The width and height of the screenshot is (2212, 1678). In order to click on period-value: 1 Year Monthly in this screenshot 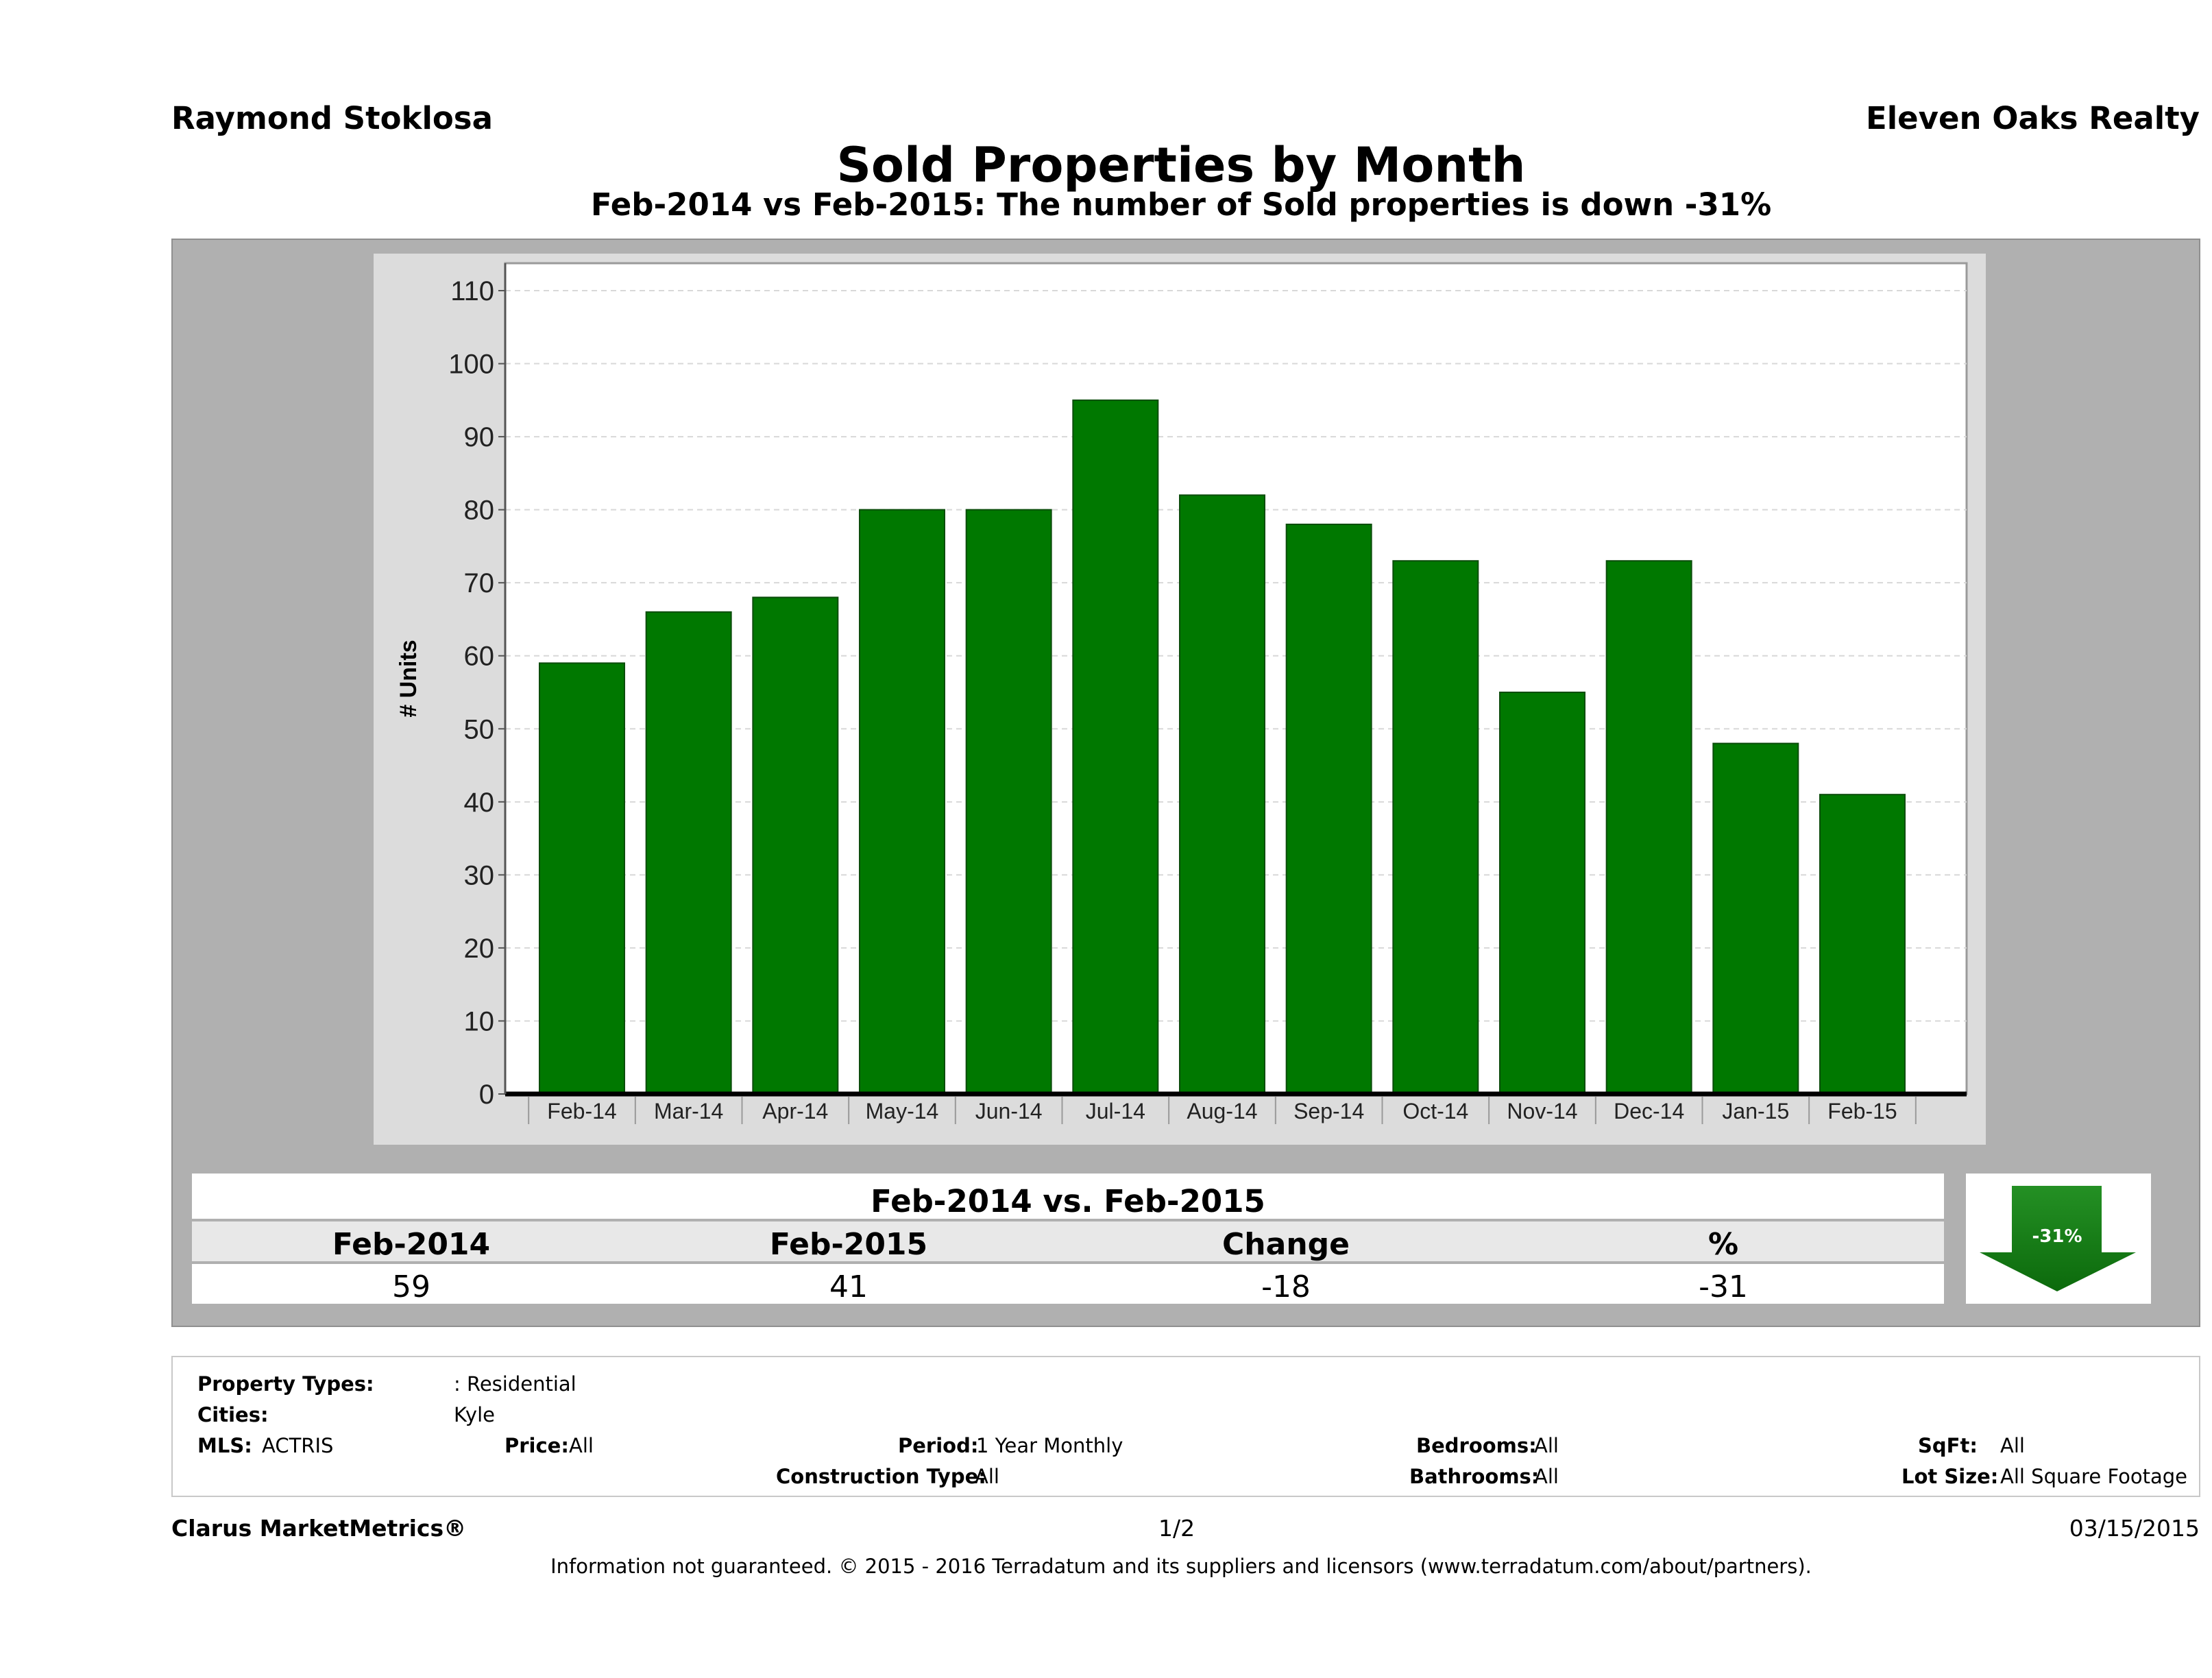, I will do `click(1050, 1445)`.